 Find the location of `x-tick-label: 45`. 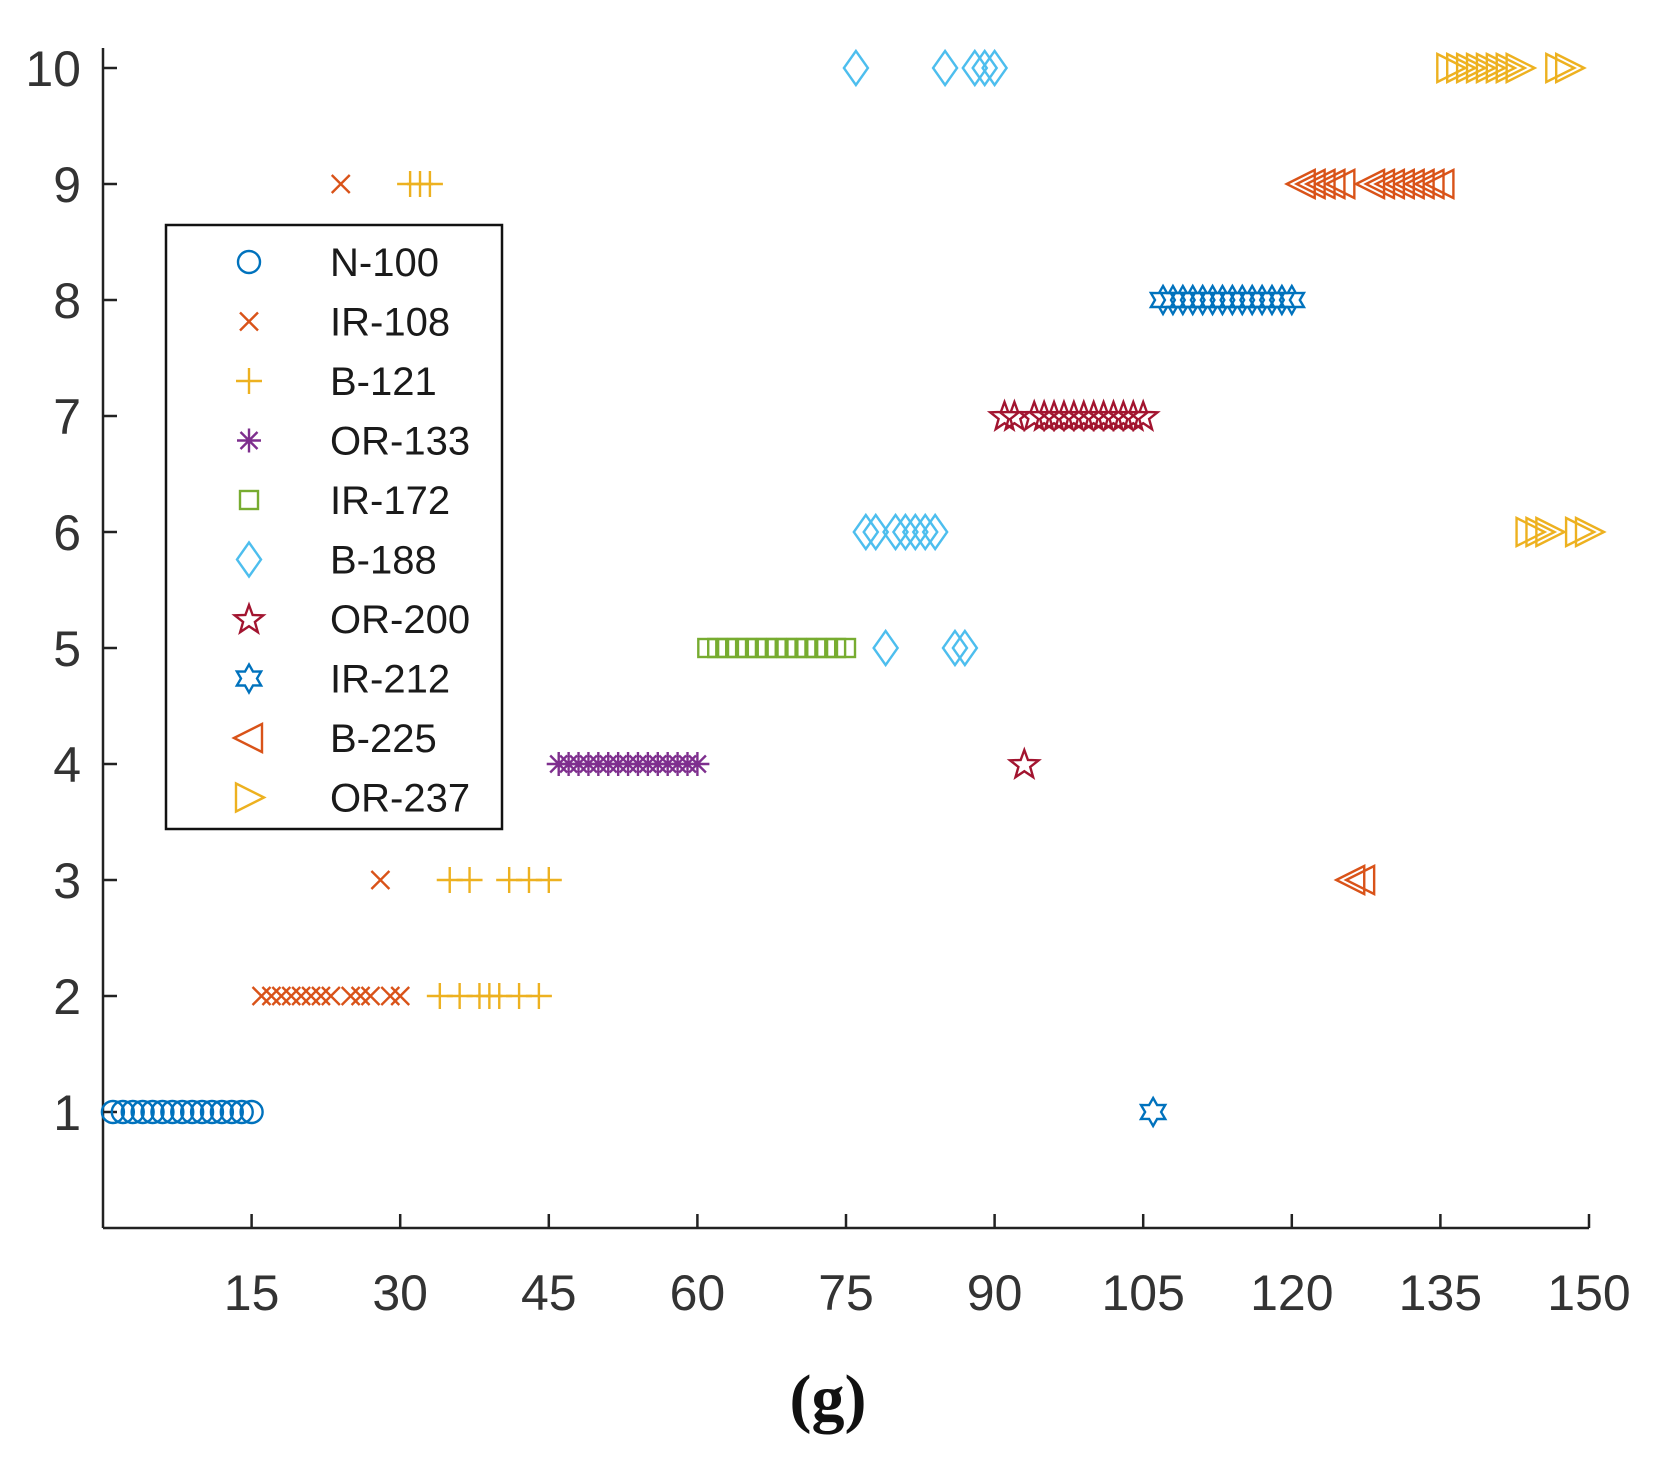

x-tick-label: 45 is located at coordinates (549, 1293).